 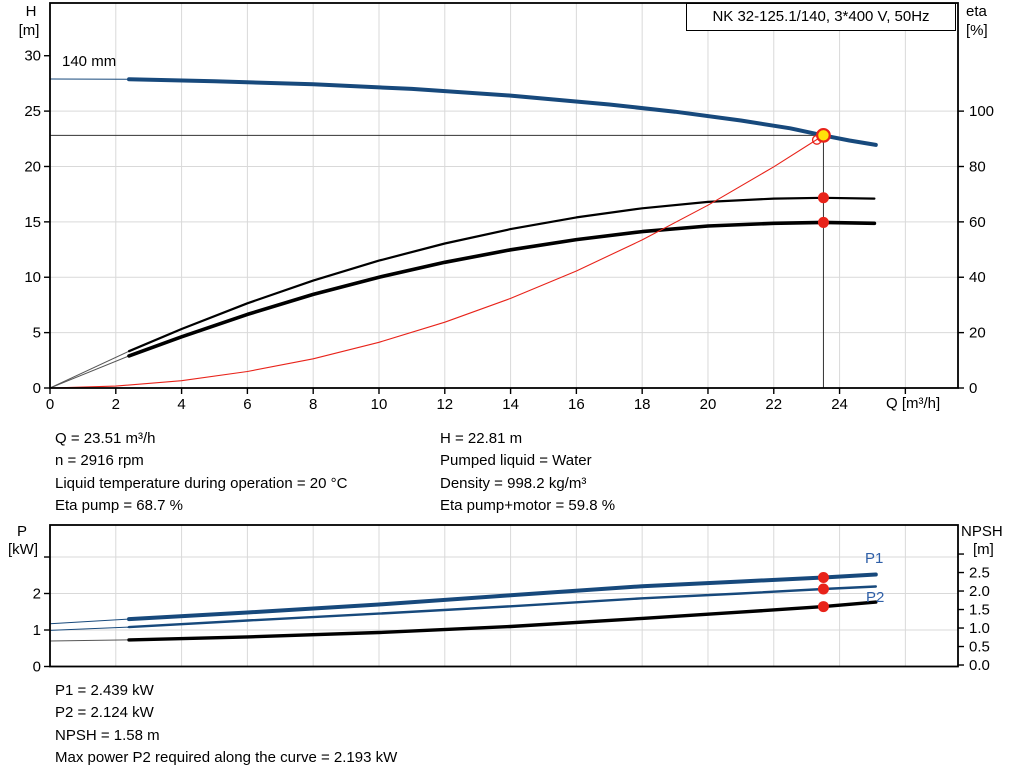 What do you see at coordinates (979, 628) in the screenshot?
I see `y-right-tick-label: 1.0` at bounding box center [979, 628].